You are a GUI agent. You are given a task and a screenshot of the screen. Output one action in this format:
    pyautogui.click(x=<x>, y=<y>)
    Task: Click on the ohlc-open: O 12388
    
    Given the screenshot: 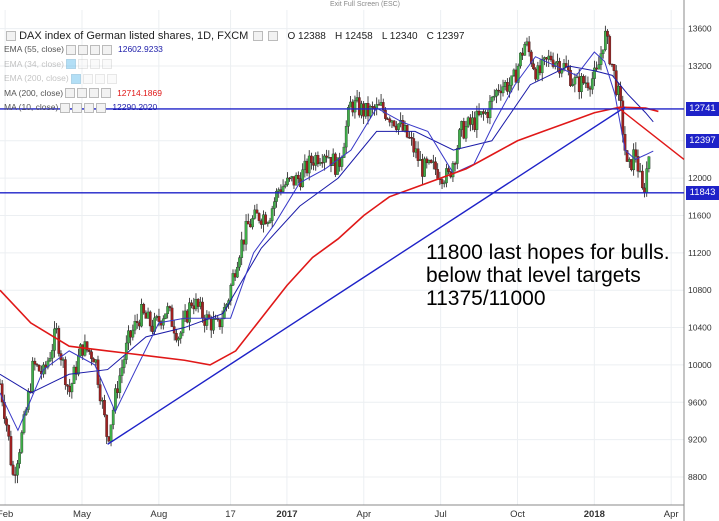 What is the action you would take?
    pyautogui.click(x=306, y=36)
    